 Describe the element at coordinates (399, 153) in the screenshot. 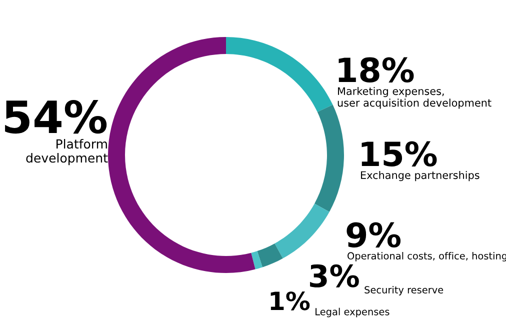

I see `data-label: 15%` at that location.